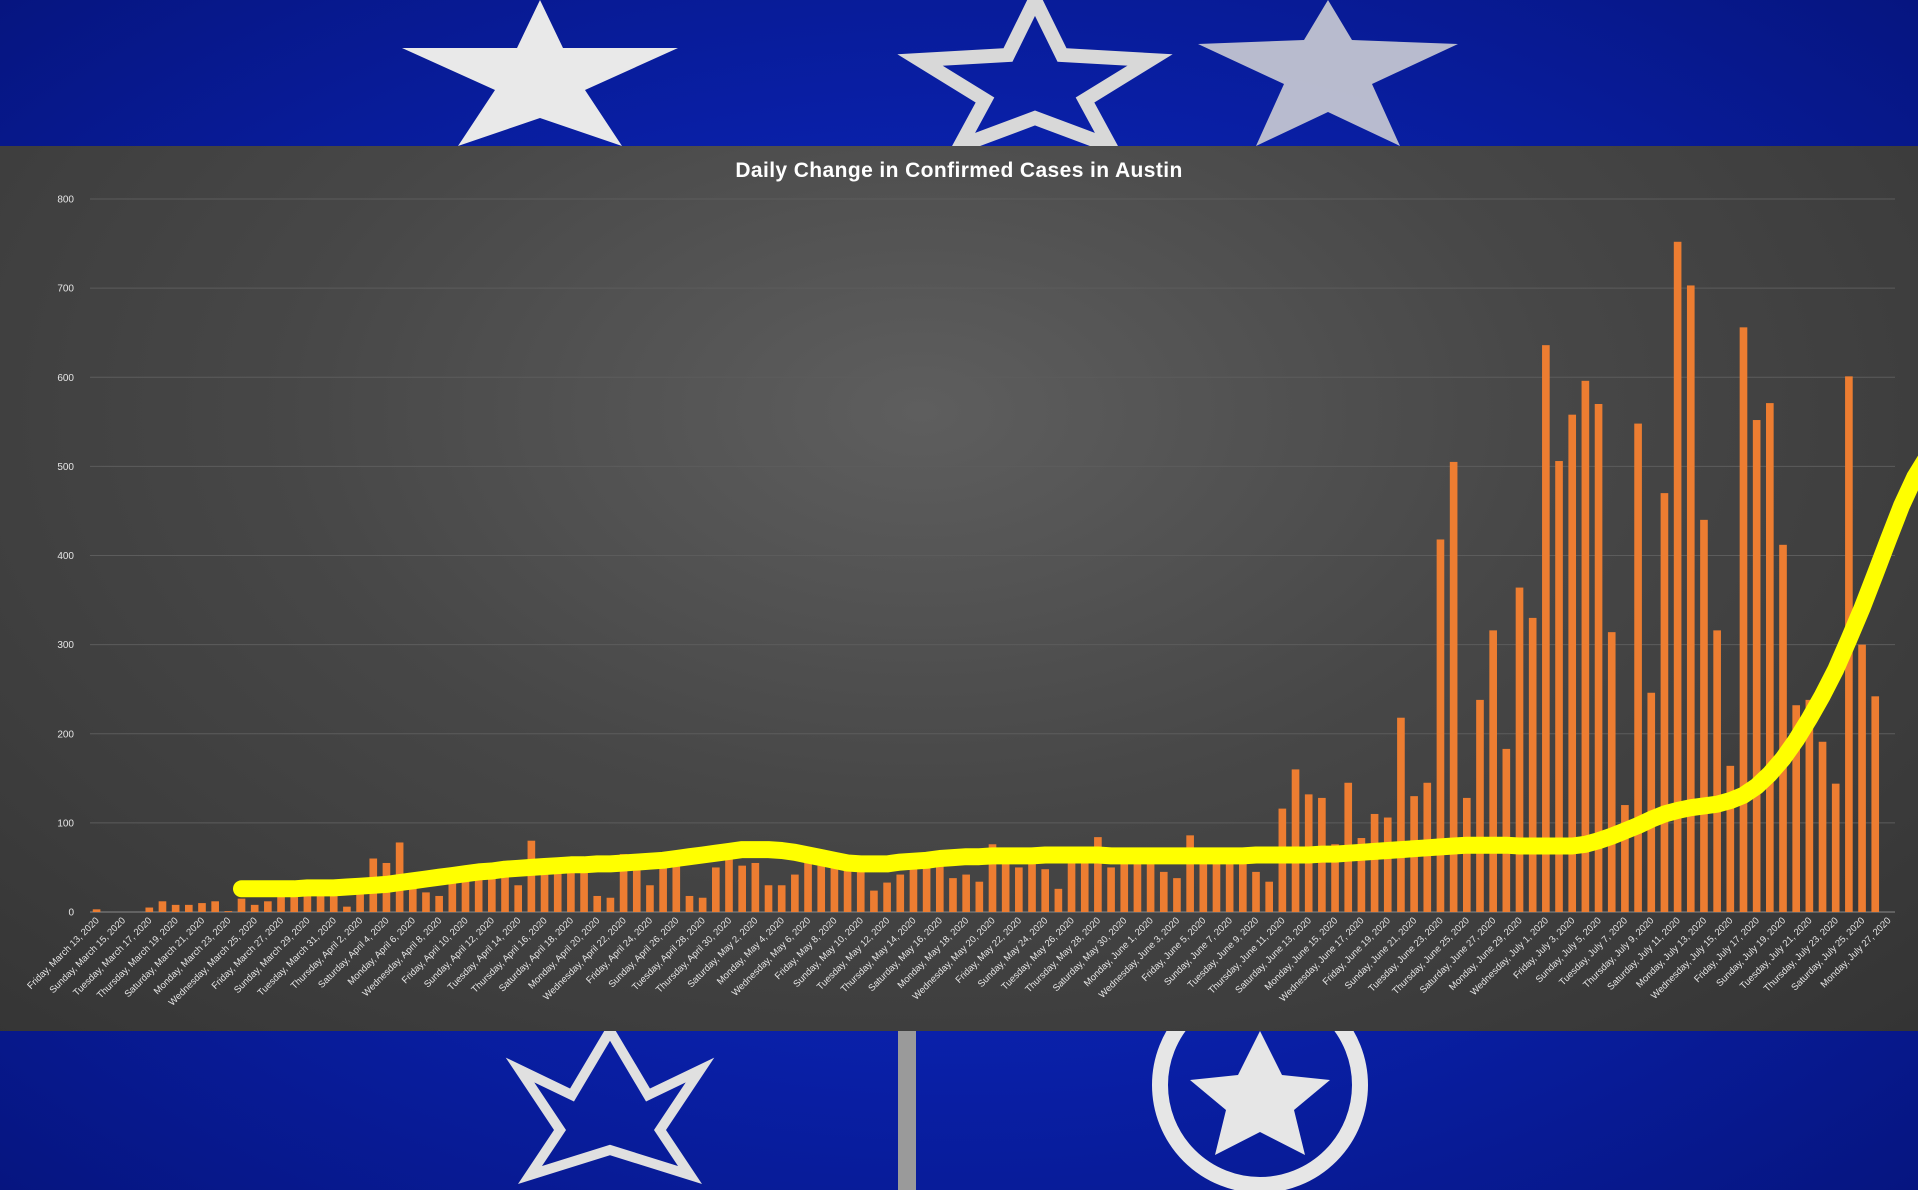 The image size is (1918, 1190). I want to click on y-tick-label: 200, so click(65, 734).